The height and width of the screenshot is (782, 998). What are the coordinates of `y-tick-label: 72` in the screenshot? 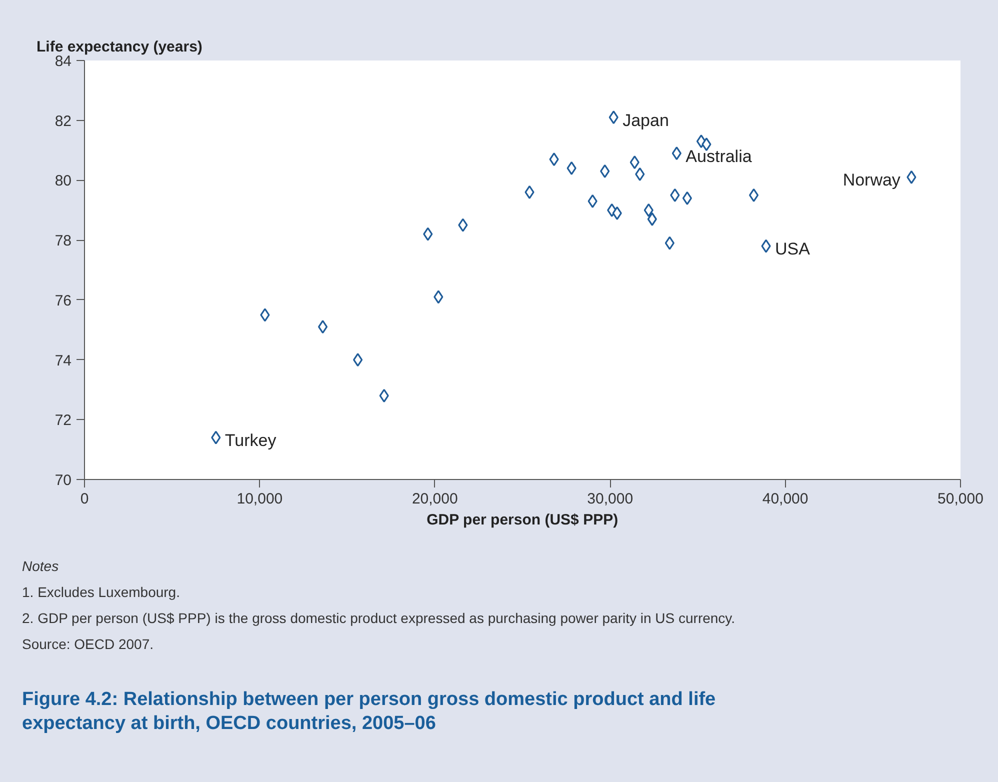 It's located at (63, 421).